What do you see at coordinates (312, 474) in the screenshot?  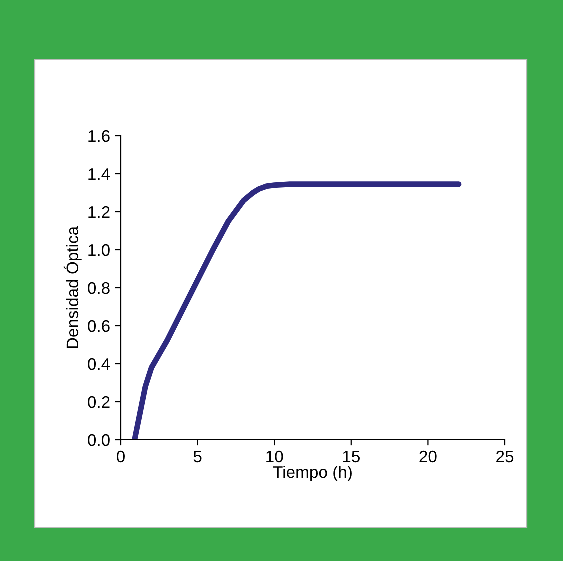 I see `x-axis-title: Tiempo (h)` at bounding box center [312, 474].